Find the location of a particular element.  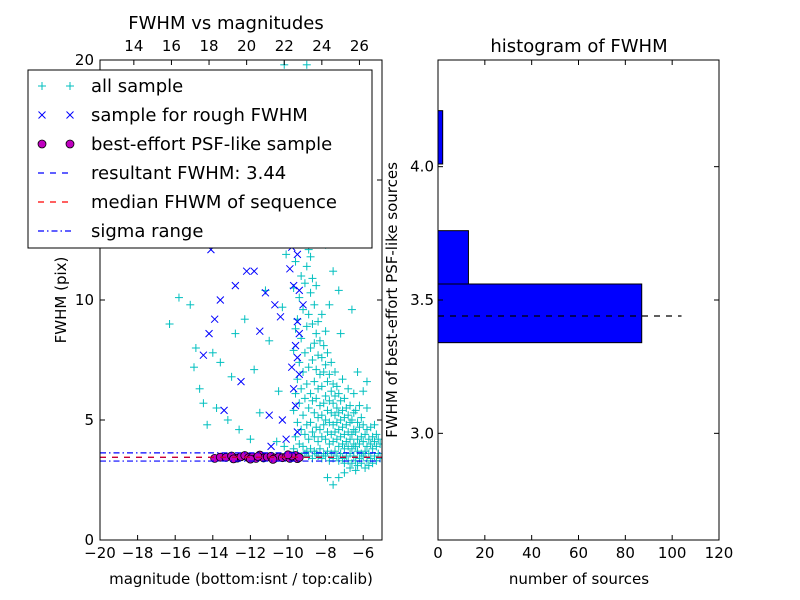

scatter-top-tick-label: 20 is located at coordinates (246, 46).